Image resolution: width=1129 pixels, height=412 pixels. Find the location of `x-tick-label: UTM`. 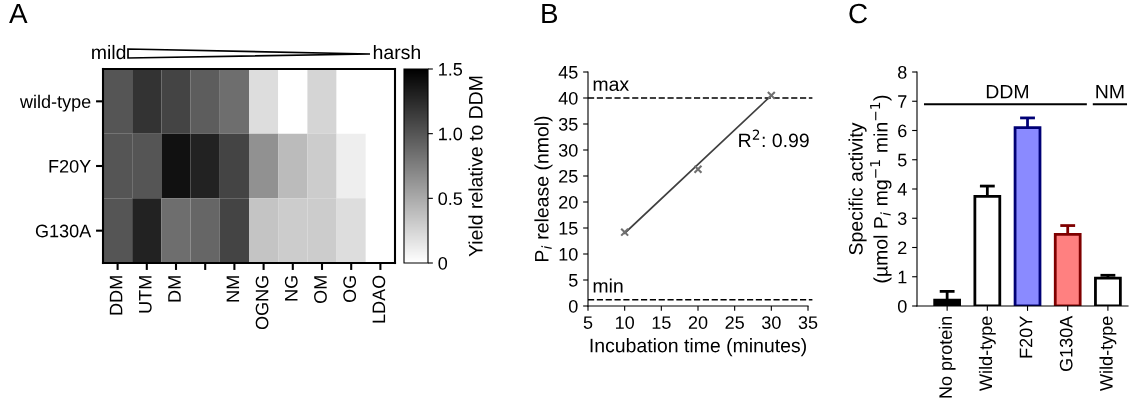

x-tick-label: UTM is located at coordinates (145, 294).